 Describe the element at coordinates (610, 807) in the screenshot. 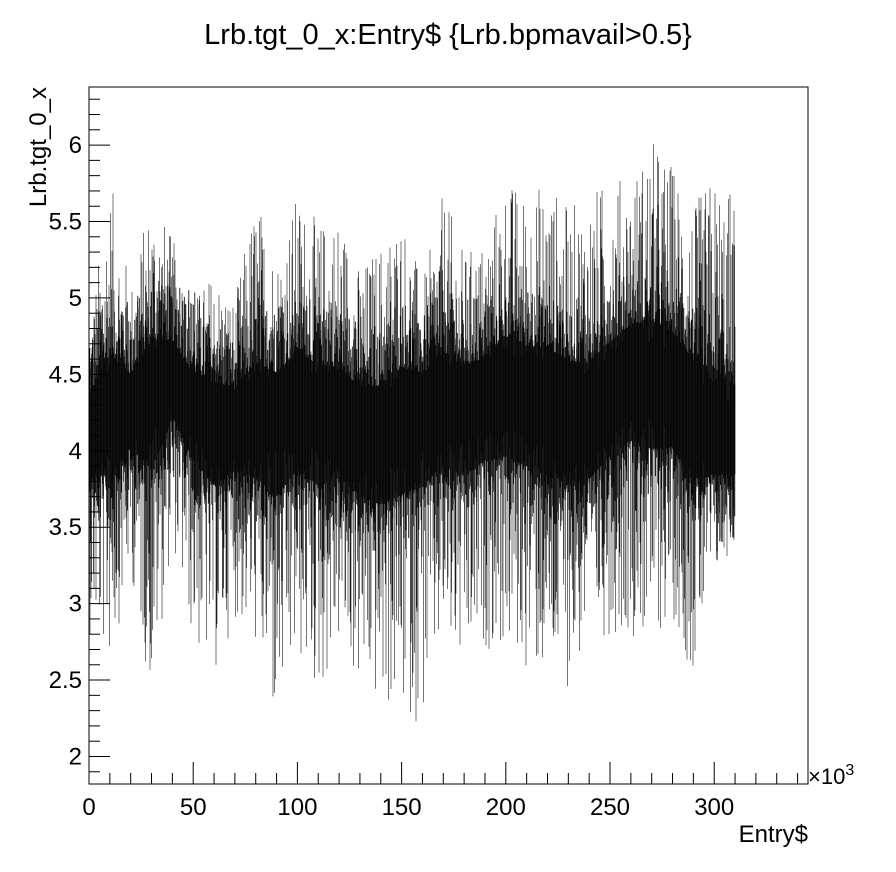

I see `x-tick-label: 250` at that location.